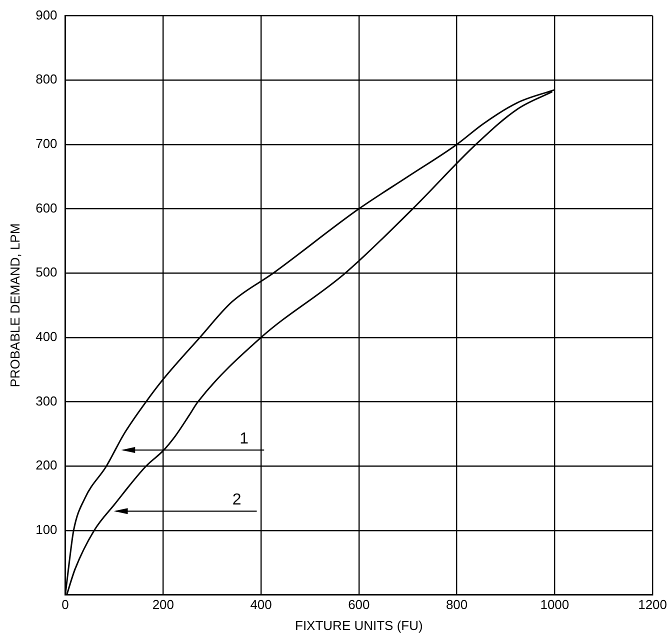 This screenshot has height=640, width=670. Describe the element at coordinates (47, 144) in the screenshot. I see `y-tick-label: 700` at that location.